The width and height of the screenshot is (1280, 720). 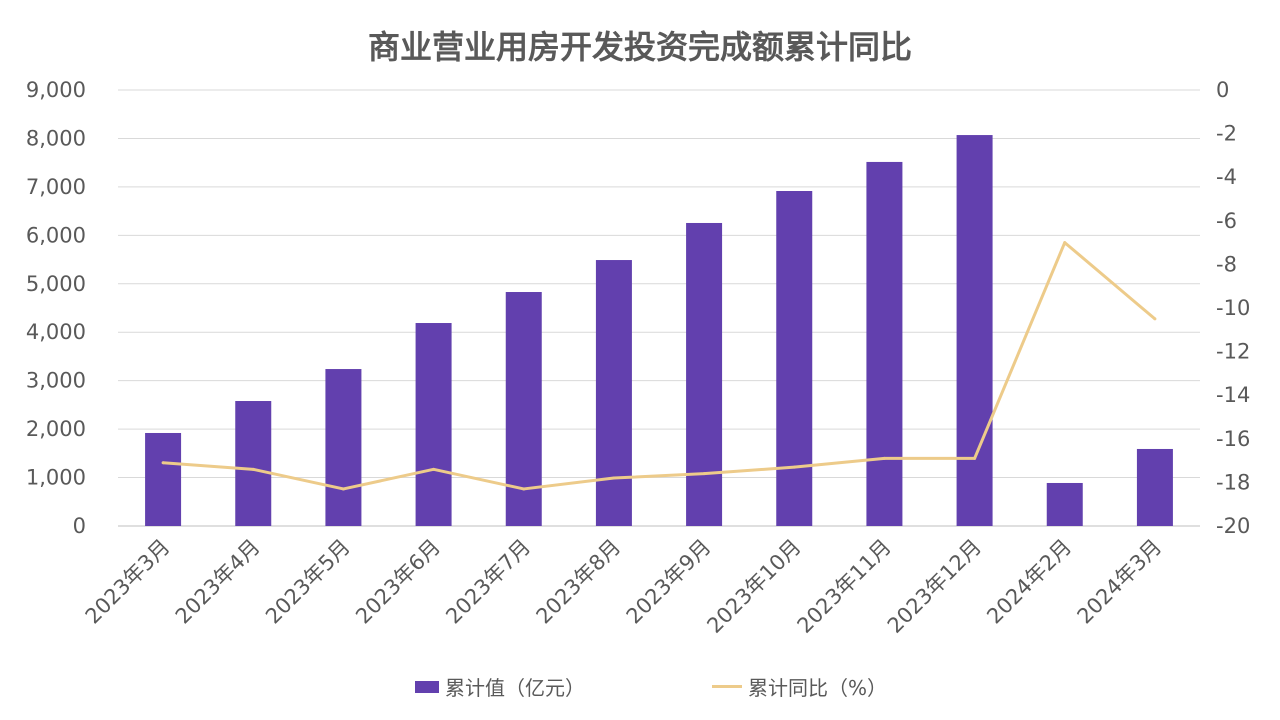 What do you see at coordinates (56, 478) in the screenshot?
I see `left-tick-label: 1,000` at bounding box center [56, 478].